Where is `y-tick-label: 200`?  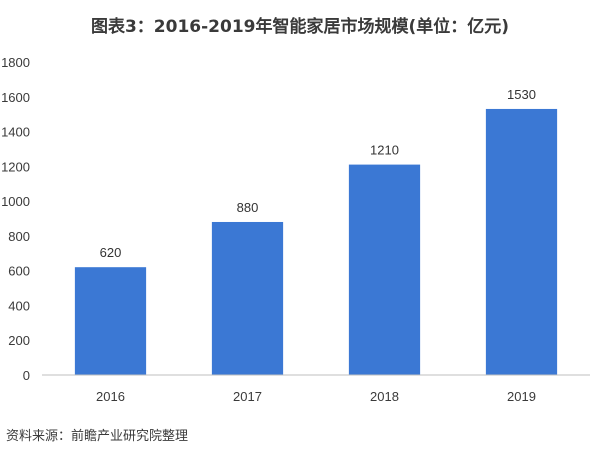 y-tick-label: 200 is located at coordinates (19, 340).